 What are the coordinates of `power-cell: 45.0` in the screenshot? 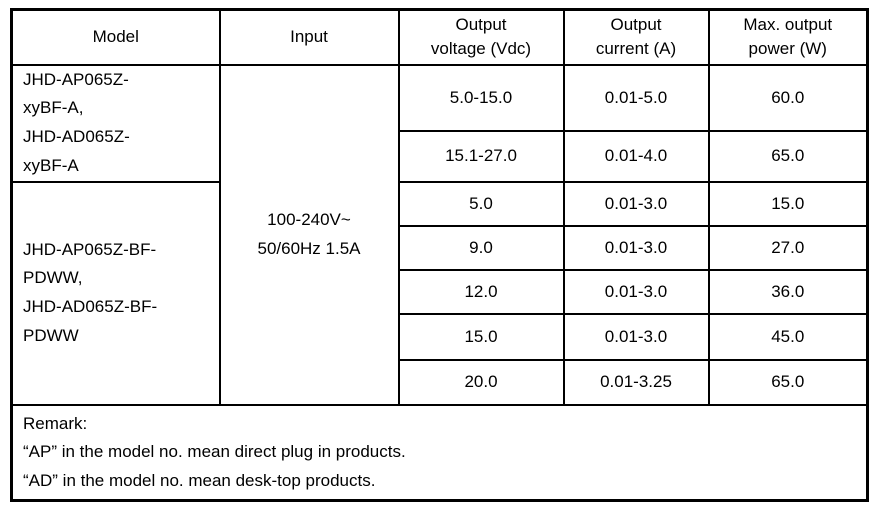 It's located at (788, 336).